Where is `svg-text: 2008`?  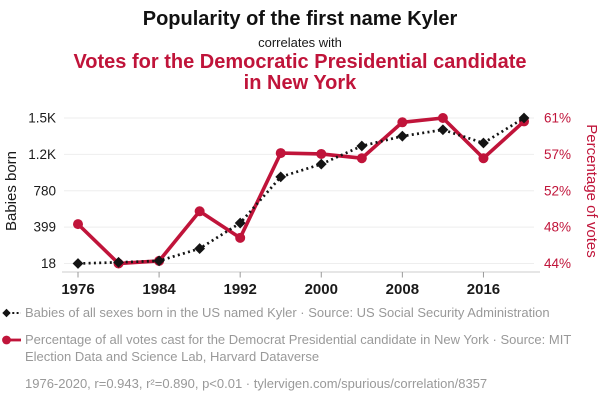 svg-text: 2008 is located at coordinates (402, 289).